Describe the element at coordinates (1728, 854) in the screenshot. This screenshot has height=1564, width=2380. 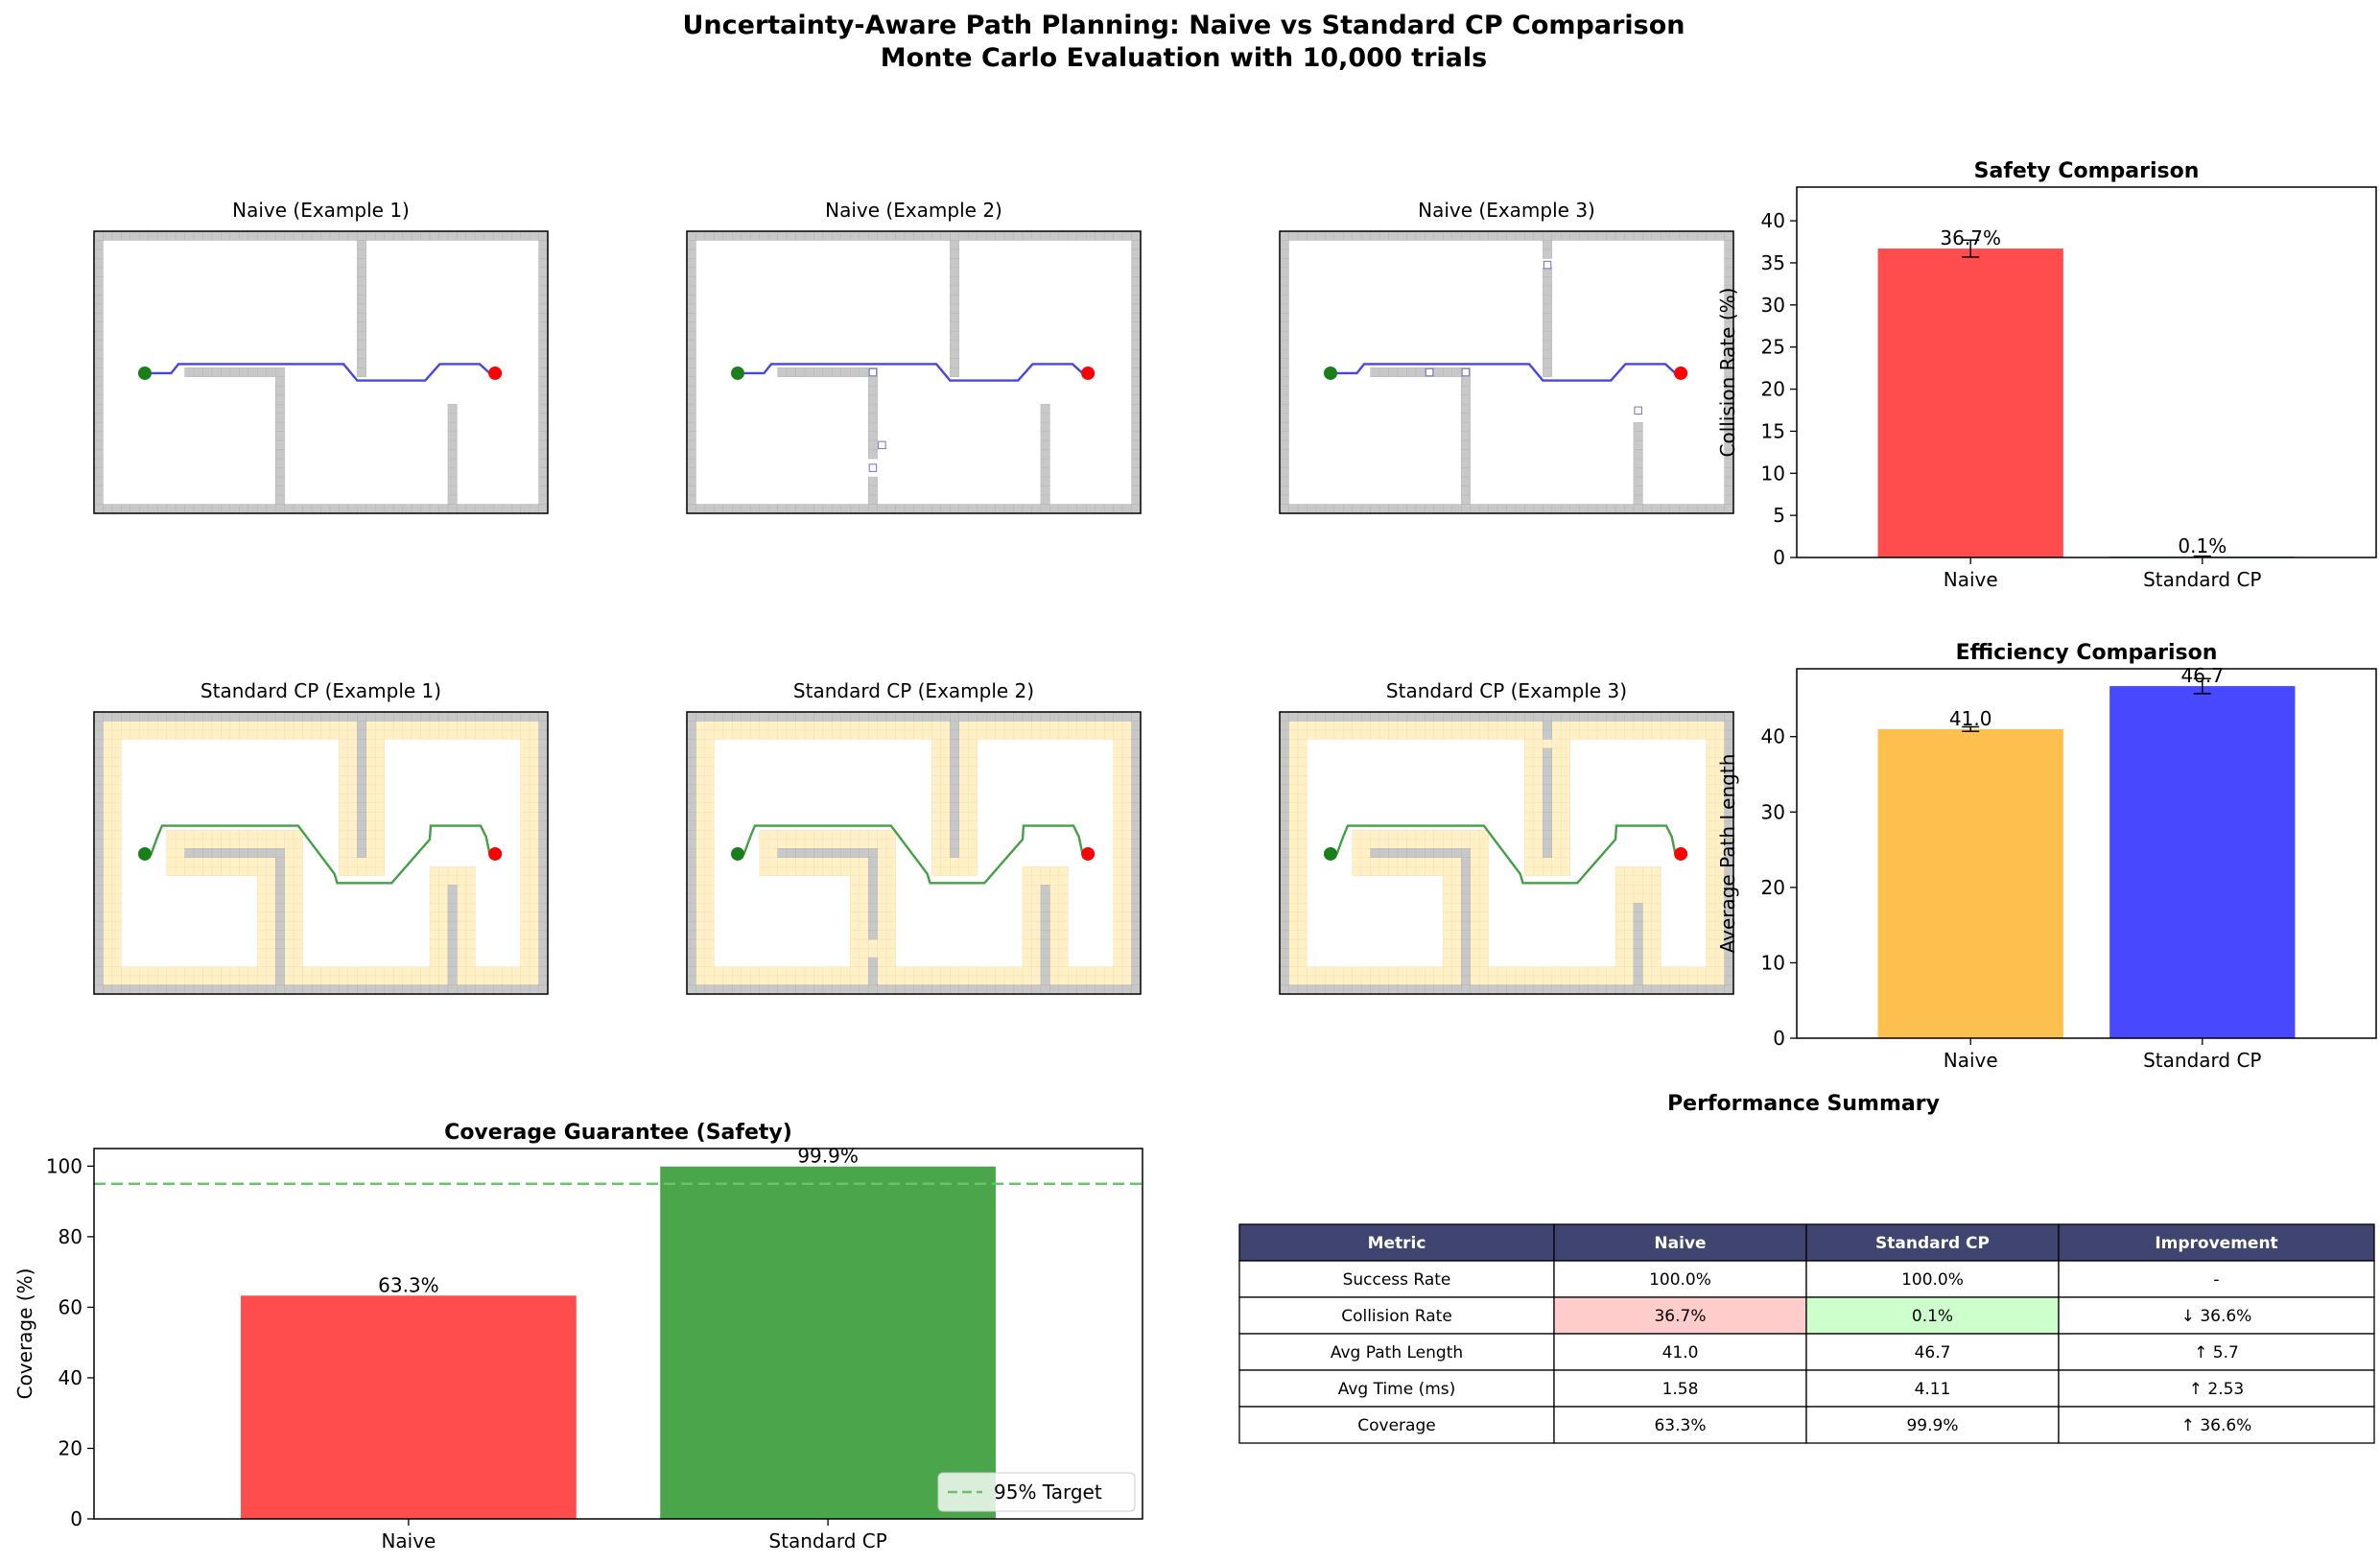
I see `efficiency-chart-ylabel: Average Path Length` at that location.